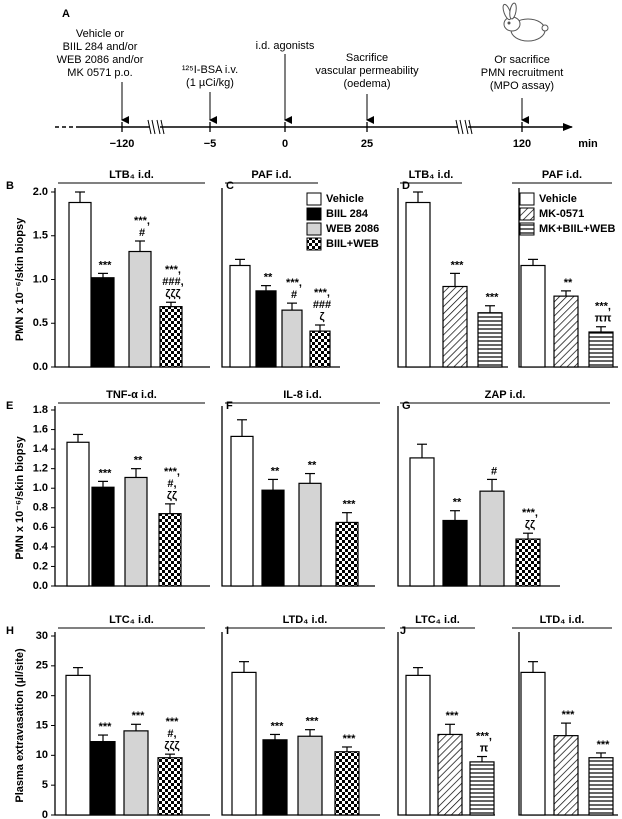 The image size is (622, 819). What do you see at coordinates (20, 497) in the screenshot?
I see `y-axis-label: PMN x 10⁻⁶/skin biopsy` at bounding box center [20, 497].